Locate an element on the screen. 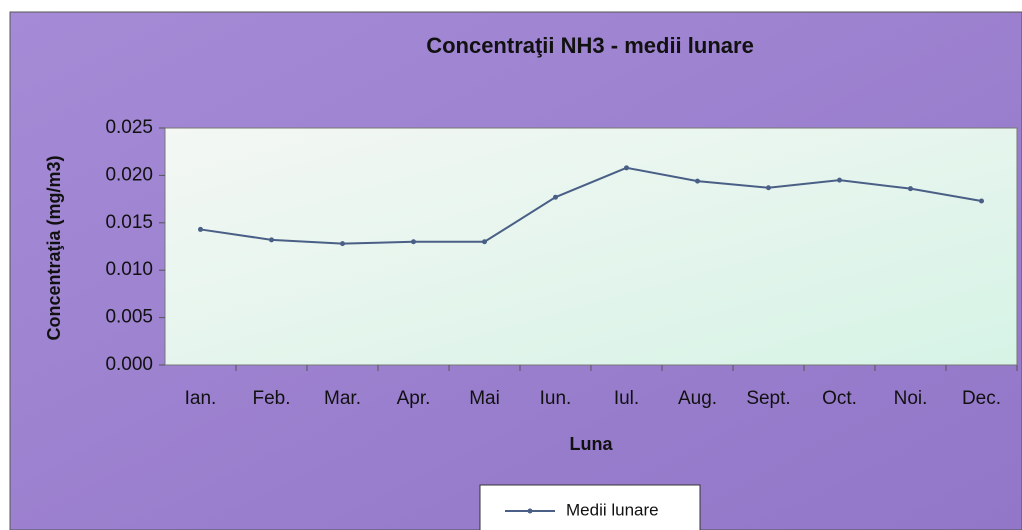 This screenshot has width=1022, height=530. x-tick-label: Apr. is located at coordinates (414, 398).